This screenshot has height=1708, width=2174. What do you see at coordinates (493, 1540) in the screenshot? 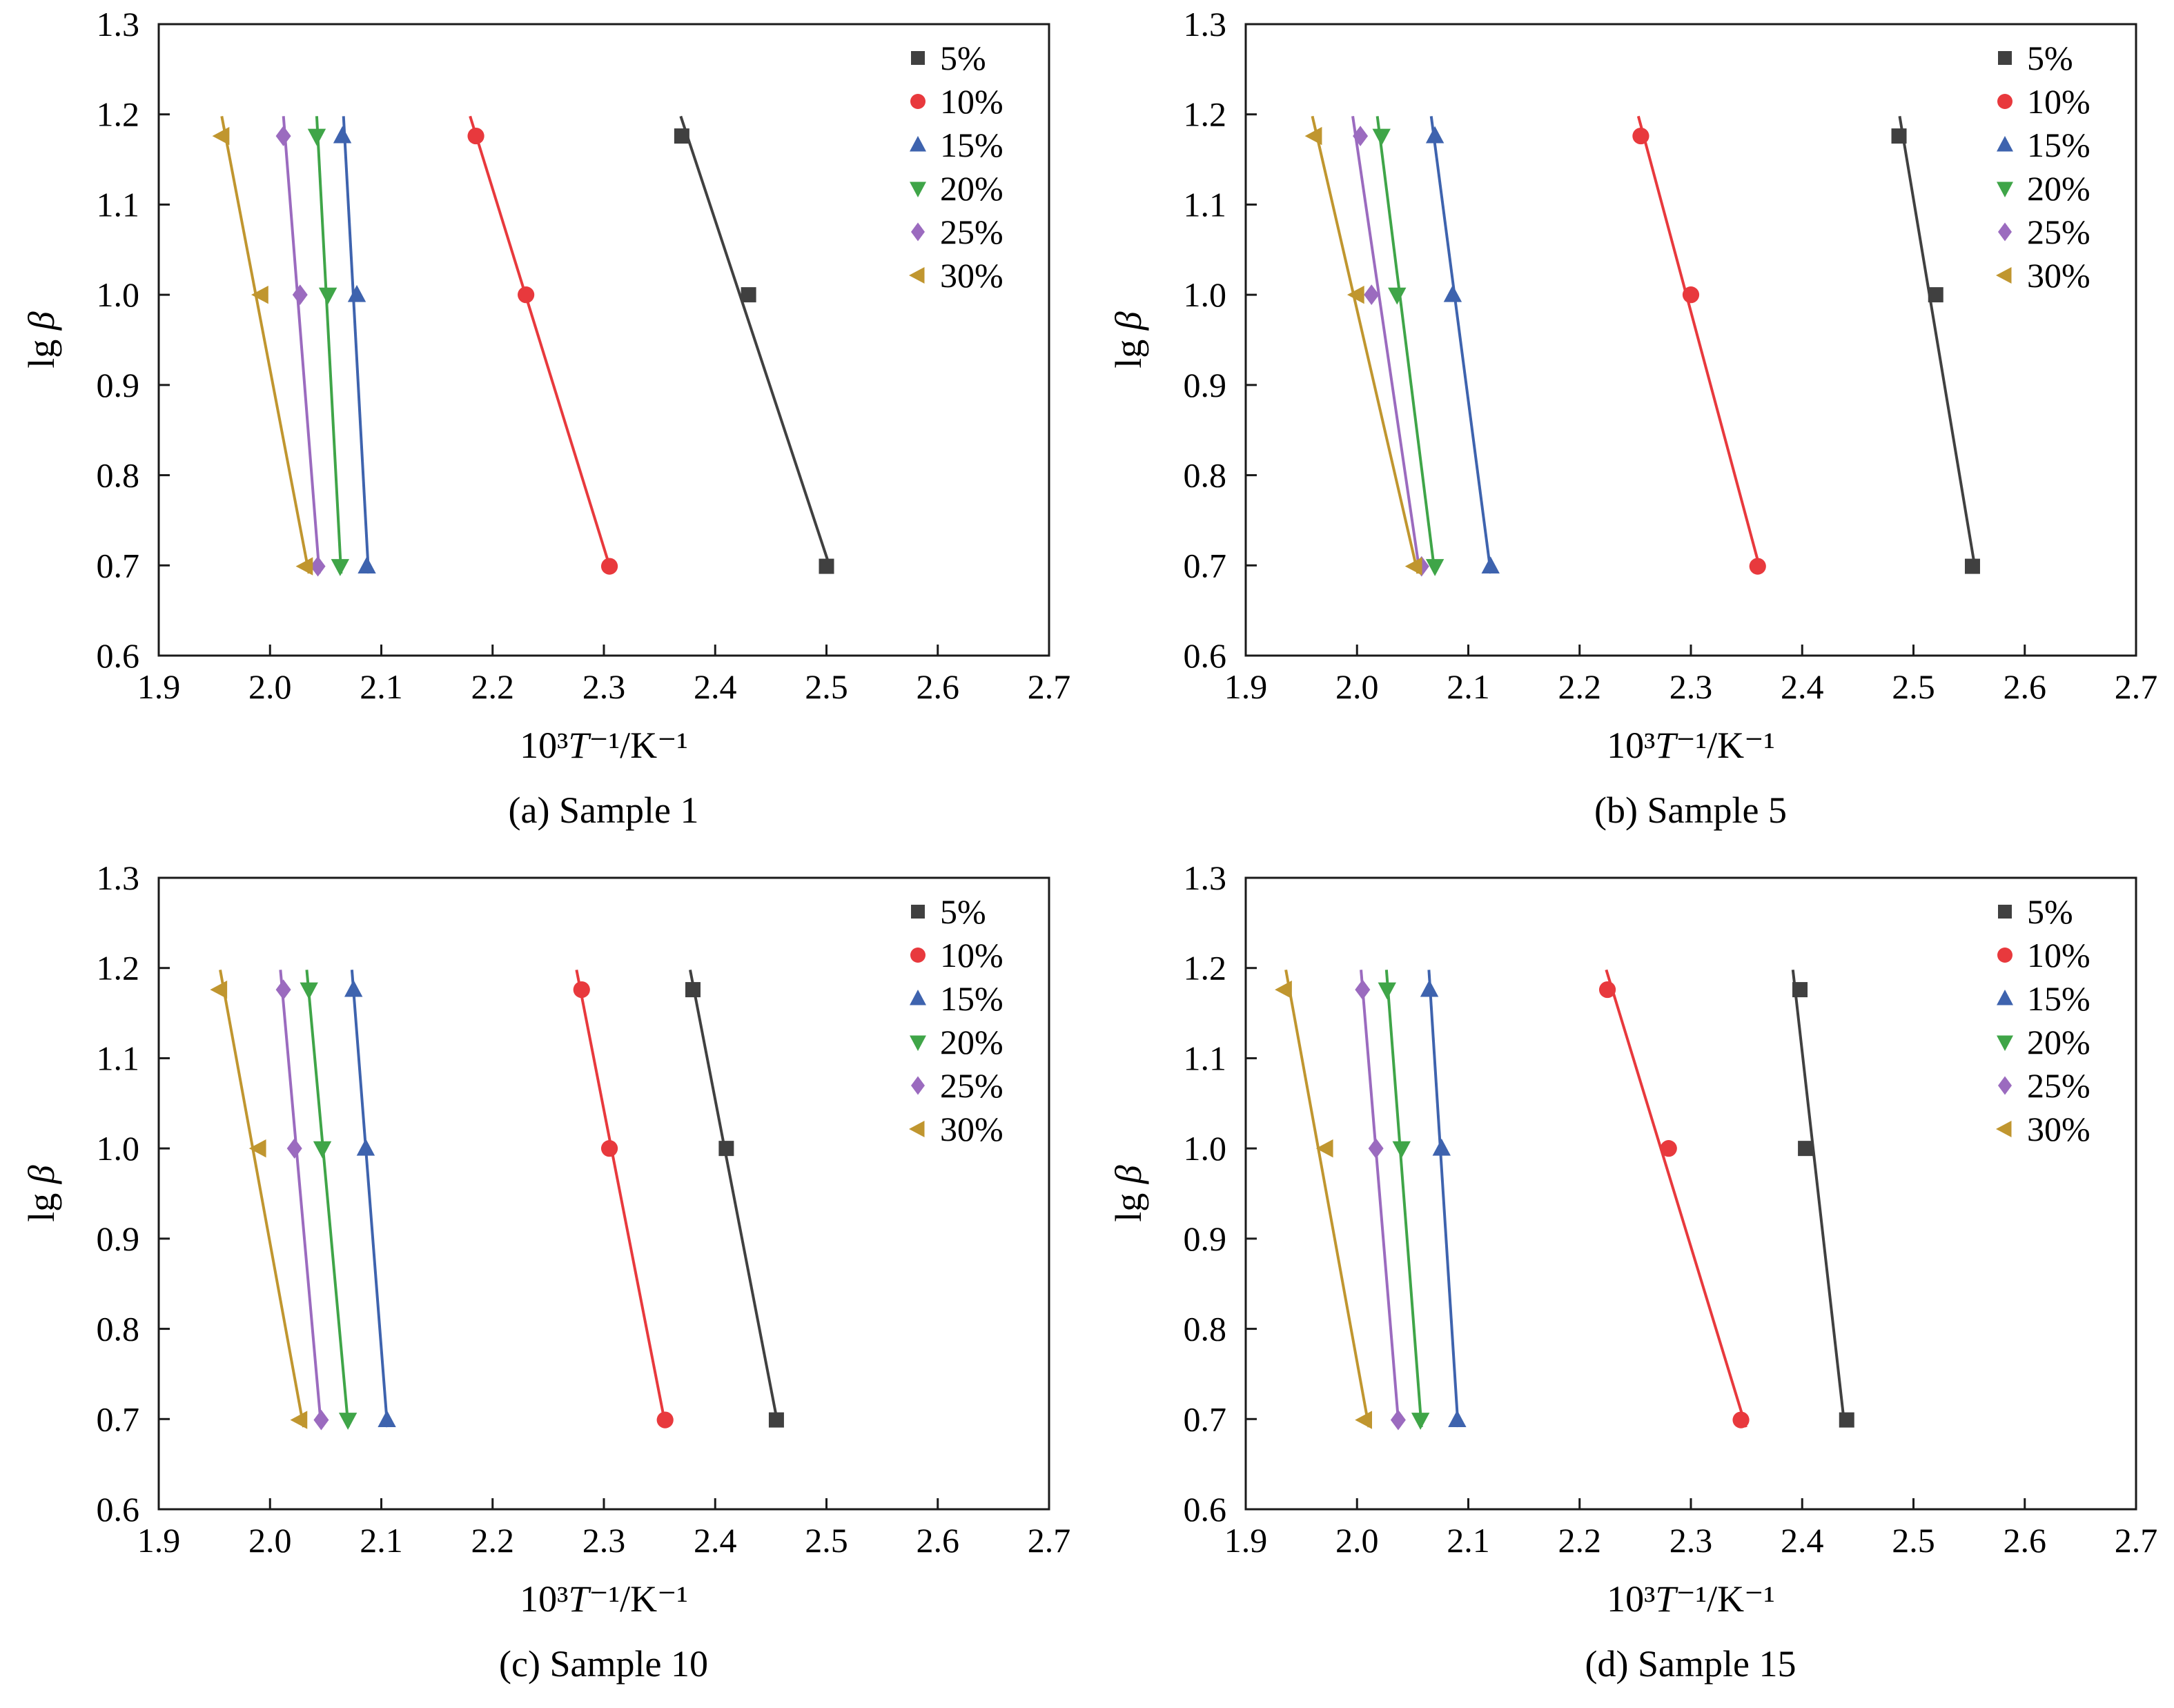
I see `x-tick-label: 2.2` at bounding box center [493, 1540].